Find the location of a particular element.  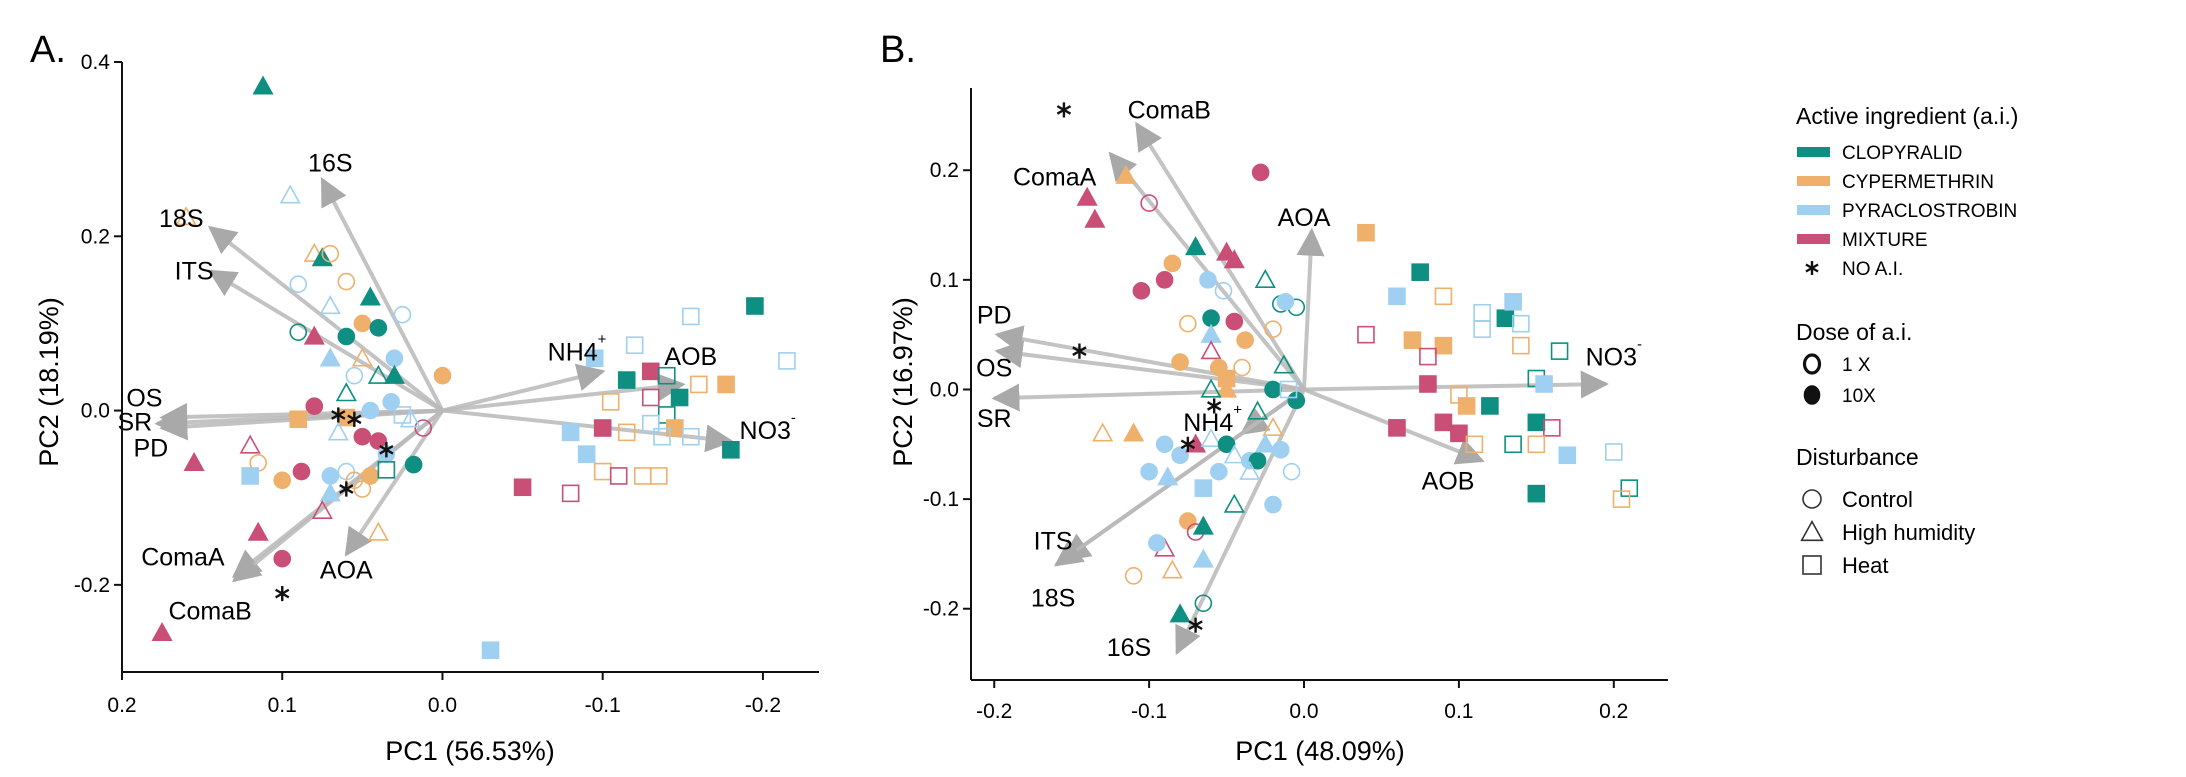

legend-disturbance-label: Control is located at coordinates (1877, 499).